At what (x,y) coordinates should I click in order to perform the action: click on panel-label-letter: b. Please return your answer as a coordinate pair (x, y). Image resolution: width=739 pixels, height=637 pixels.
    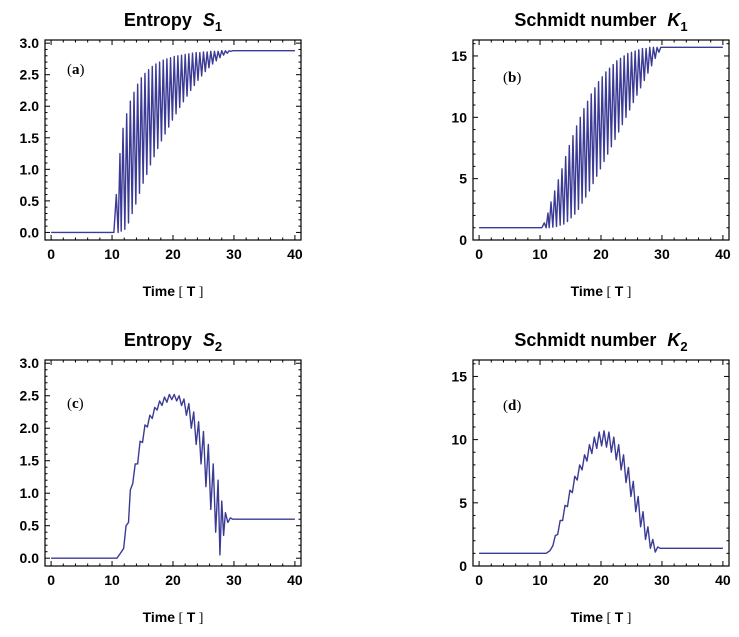
    Looking at the image, I should click on (512, 78).